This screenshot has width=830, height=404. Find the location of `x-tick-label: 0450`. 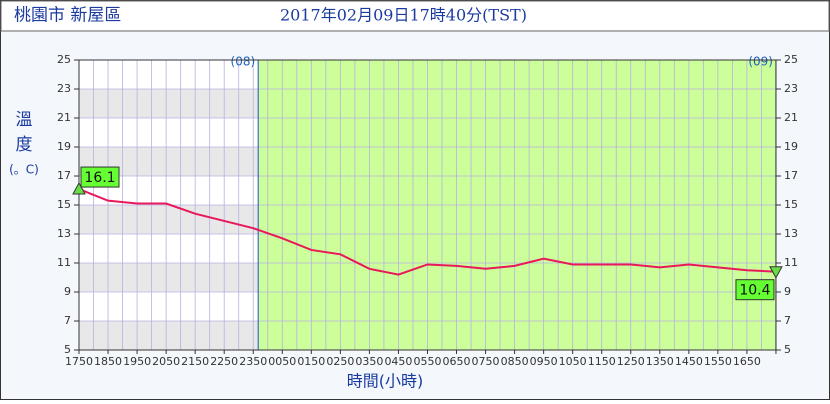

x-tick-label: 0450 is located at coordinates (398, 361).